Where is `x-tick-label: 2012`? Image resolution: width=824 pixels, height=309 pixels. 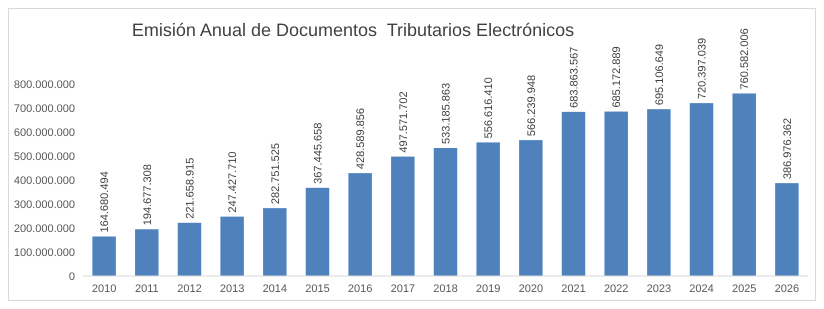
x-tick-label: 2012 is located at coordinates (189, 289).